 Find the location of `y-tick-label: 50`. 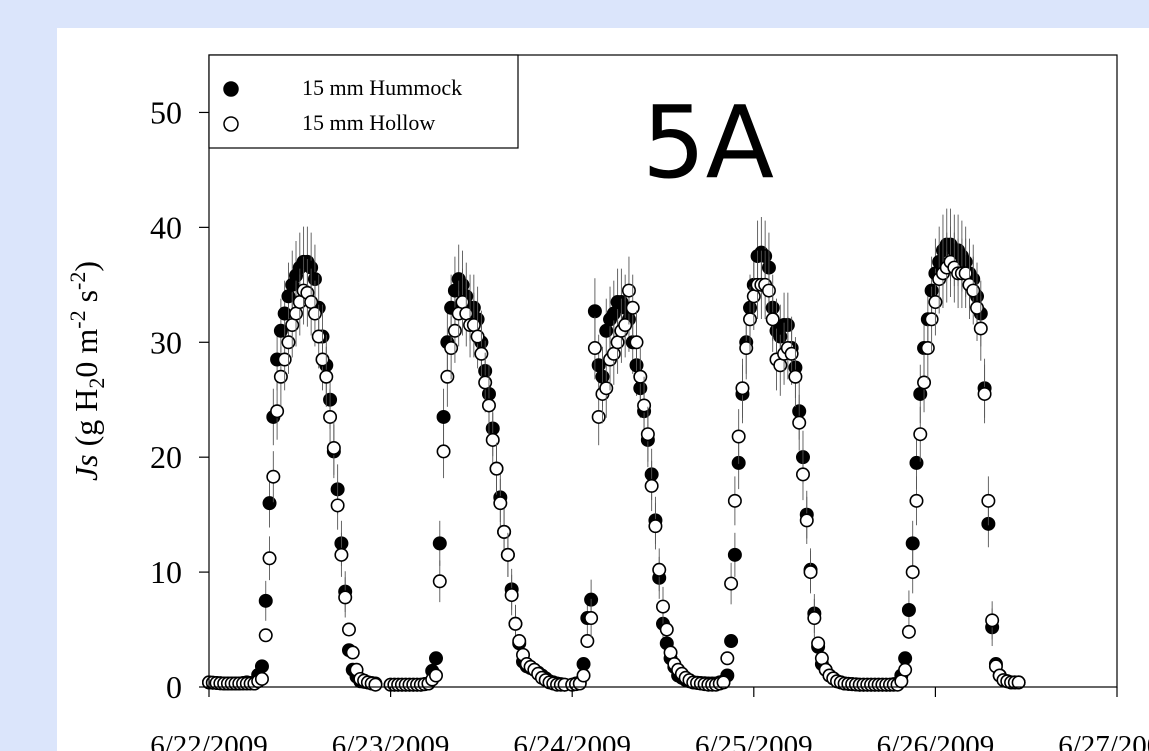

y-tick-label: 50 is located at coordinates (166, 112).